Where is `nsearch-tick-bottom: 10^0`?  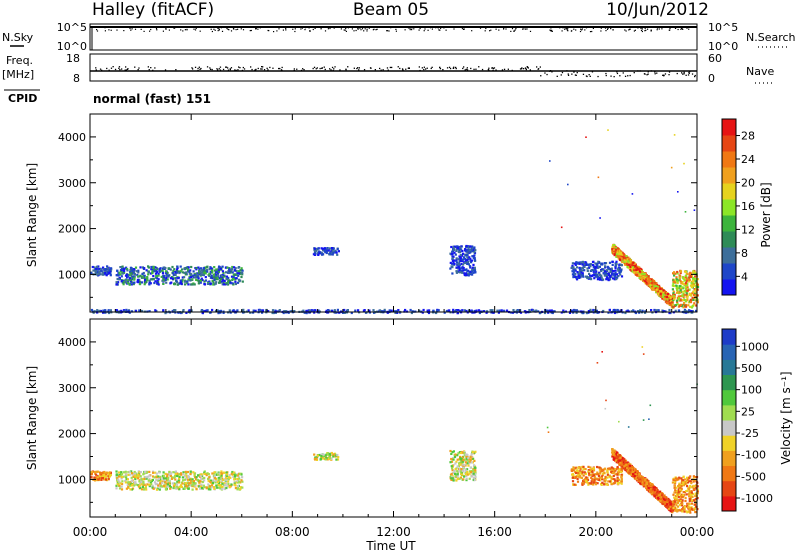
nsearch-tick-bottom: 10^0 is located at coordinates (723, 46).